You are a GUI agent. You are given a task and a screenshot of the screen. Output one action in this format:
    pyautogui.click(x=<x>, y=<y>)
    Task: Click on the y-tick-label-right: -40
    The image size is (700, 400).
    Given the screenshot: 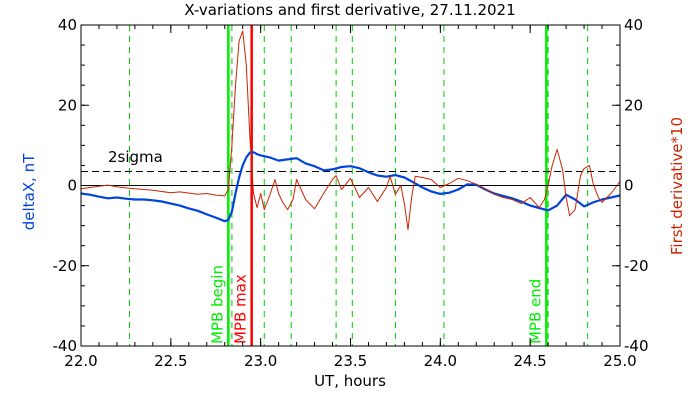 What is the action you would take?
    pyautogui.click(x=636, y=346)
    